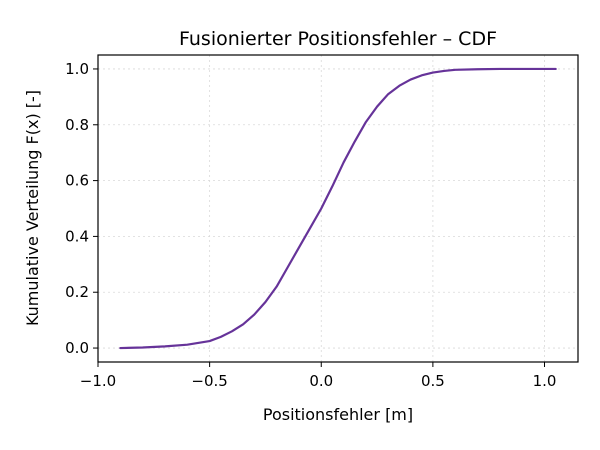 The image size is (600, 450). What do you see at coordinates (77, 292) in the screenshot?
I see `y-tick-label: 0.2` at bounding box center [77, 292].